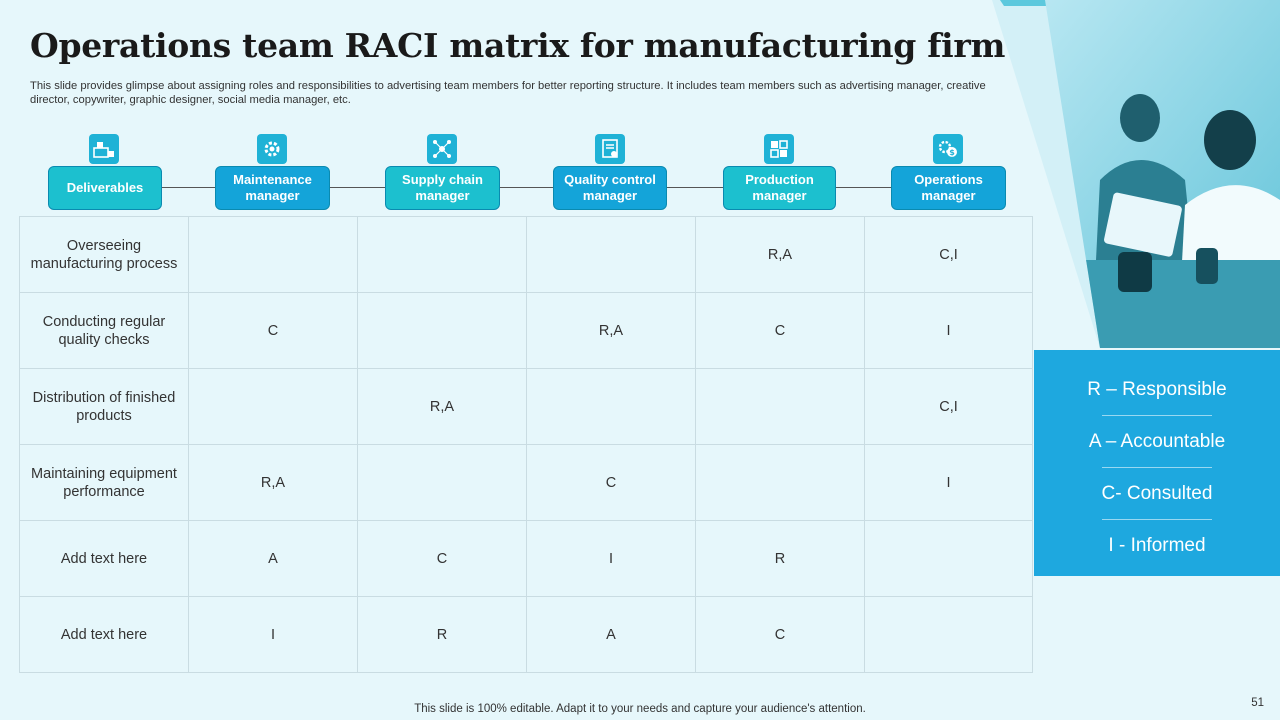 The height and width of the screenshot is (720, 1280). What do you see at coordinates (104, 406) in the screenshot?
I see `deliverable-cell: Distribution of finished products` at bounding box center [104, 406].